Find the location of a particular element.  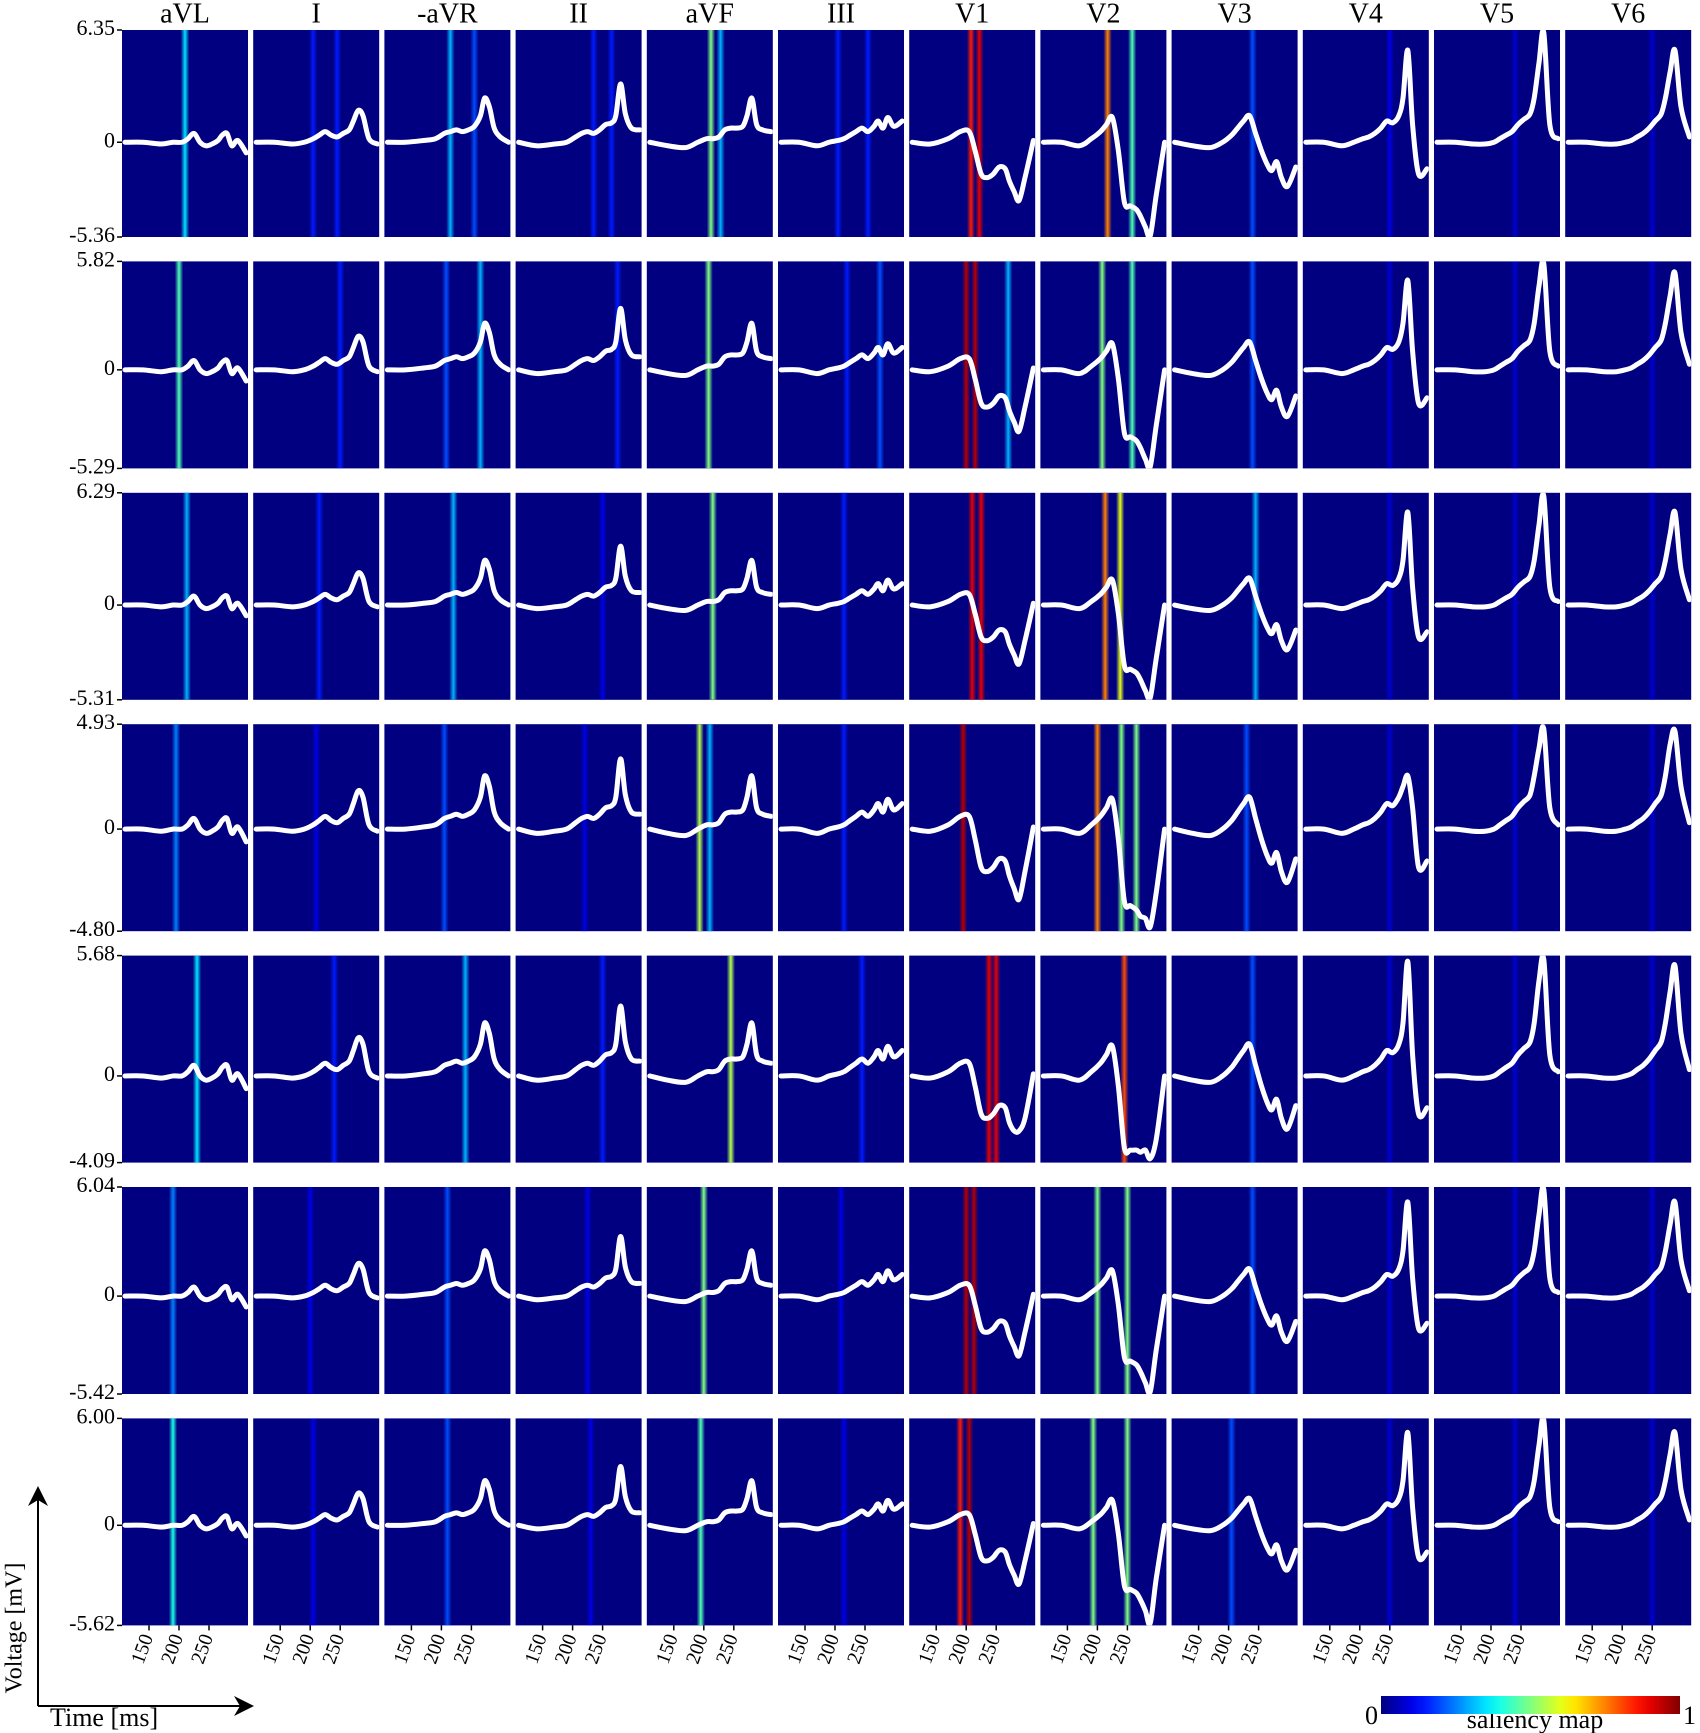

y-tick-label: 0 is located at coordinates (109, 602).